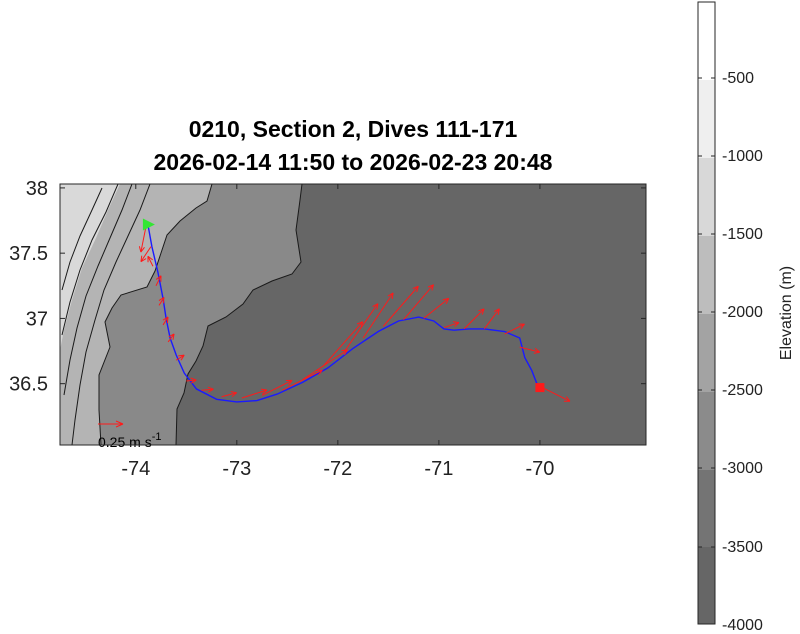 Image resolution: width=800 pixels, height=634 pixels. Describe the element at coordinates (539, 469) in the screenshot. I see `x-tick-label: -70` at that location.